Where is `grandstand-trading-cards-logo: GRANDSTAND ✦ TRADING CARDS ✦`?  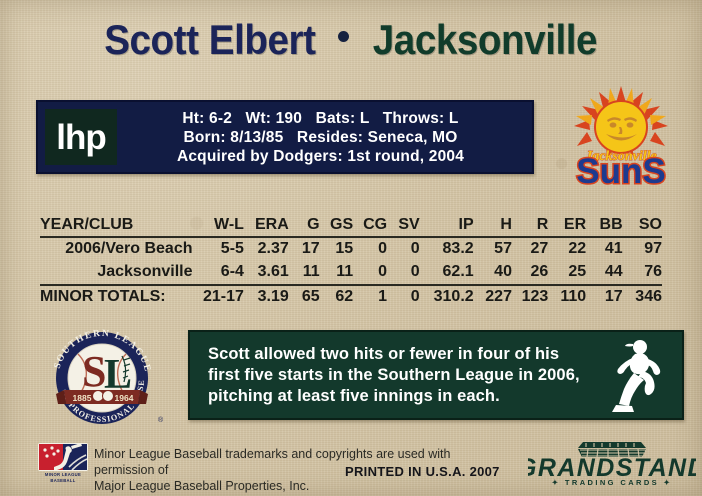
grandstand-trading-cards-logo: GRANDSTAND ✦ TRADING CARDS ✦ is located at coordinates (612, 463).